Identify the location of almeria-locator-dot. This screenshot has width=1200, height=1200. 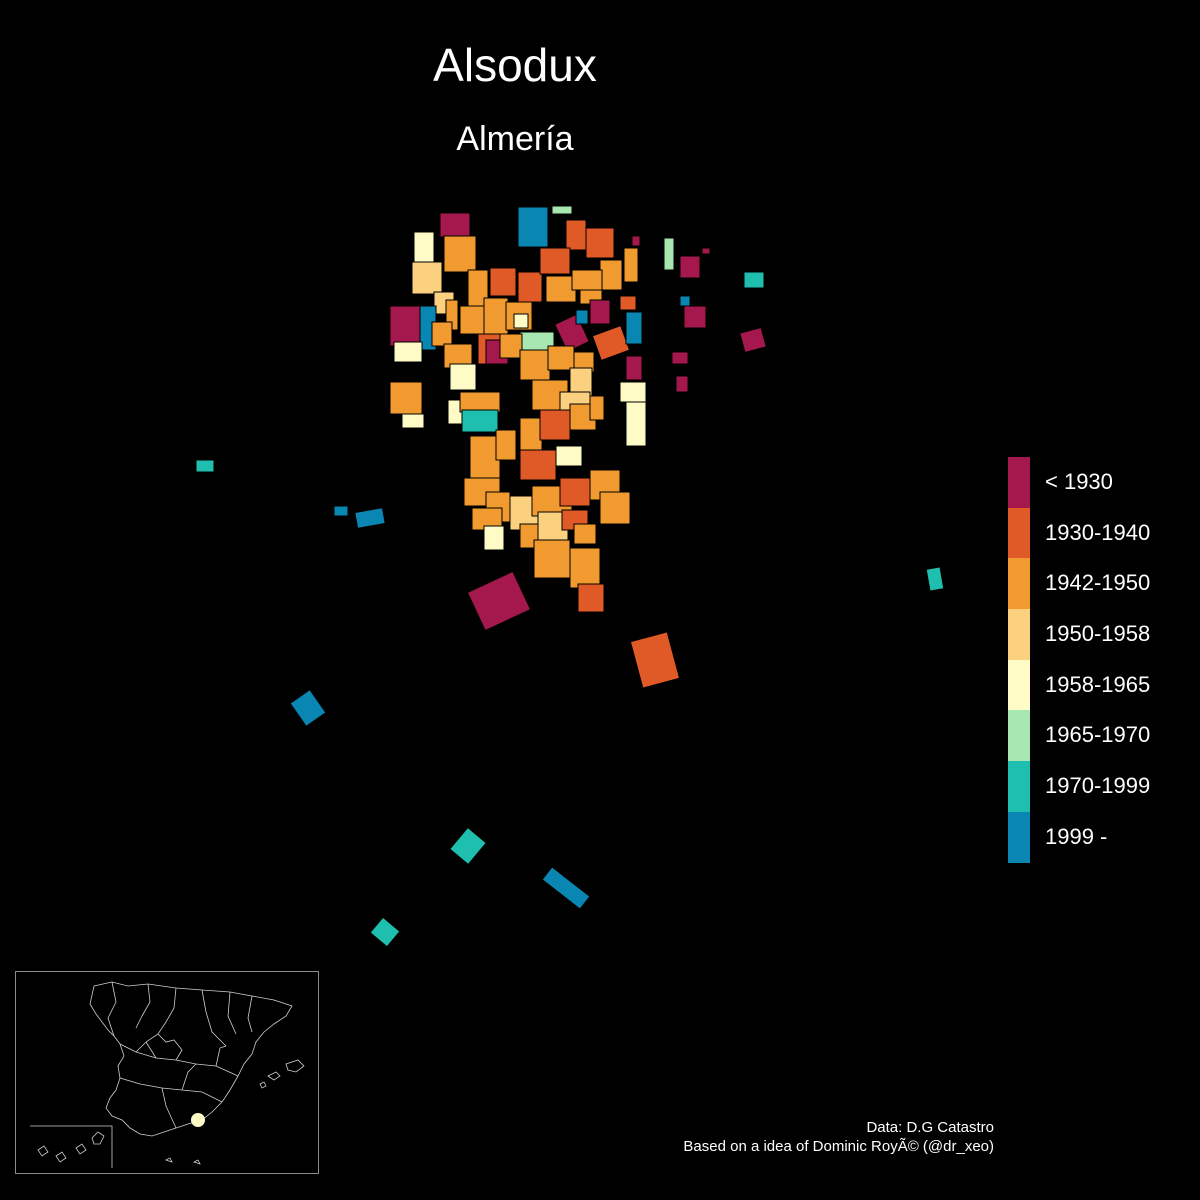
(198, 1120).